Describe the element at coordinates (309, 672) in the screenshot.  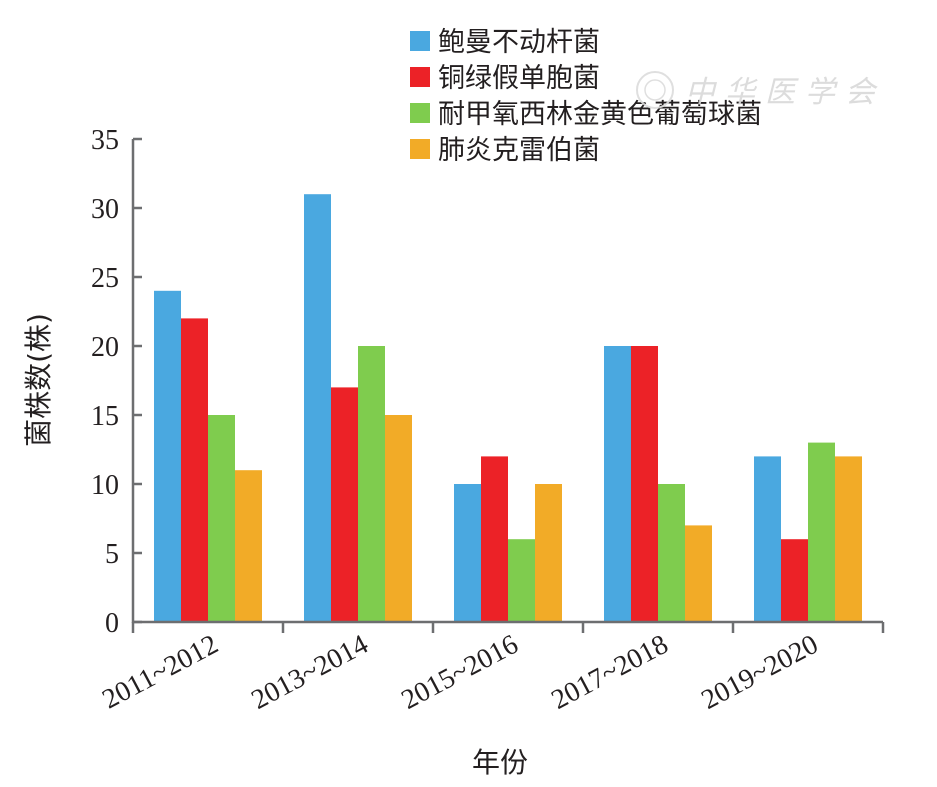
I see `x-tick-label-1: 2013~2014` at that location.